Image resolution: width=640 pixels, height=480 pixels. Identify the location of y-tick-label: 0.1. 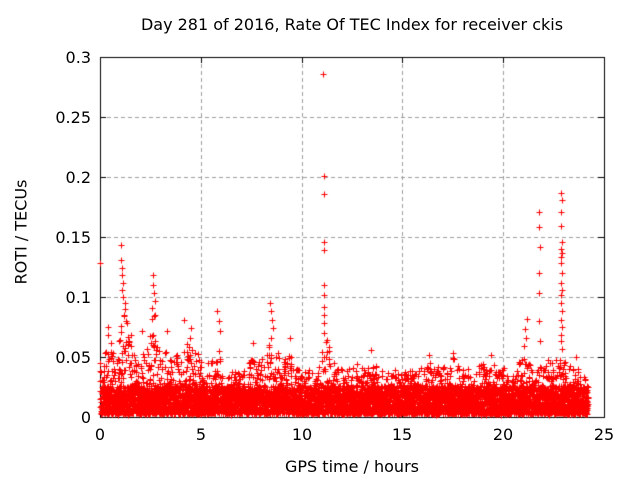
(78, 297).